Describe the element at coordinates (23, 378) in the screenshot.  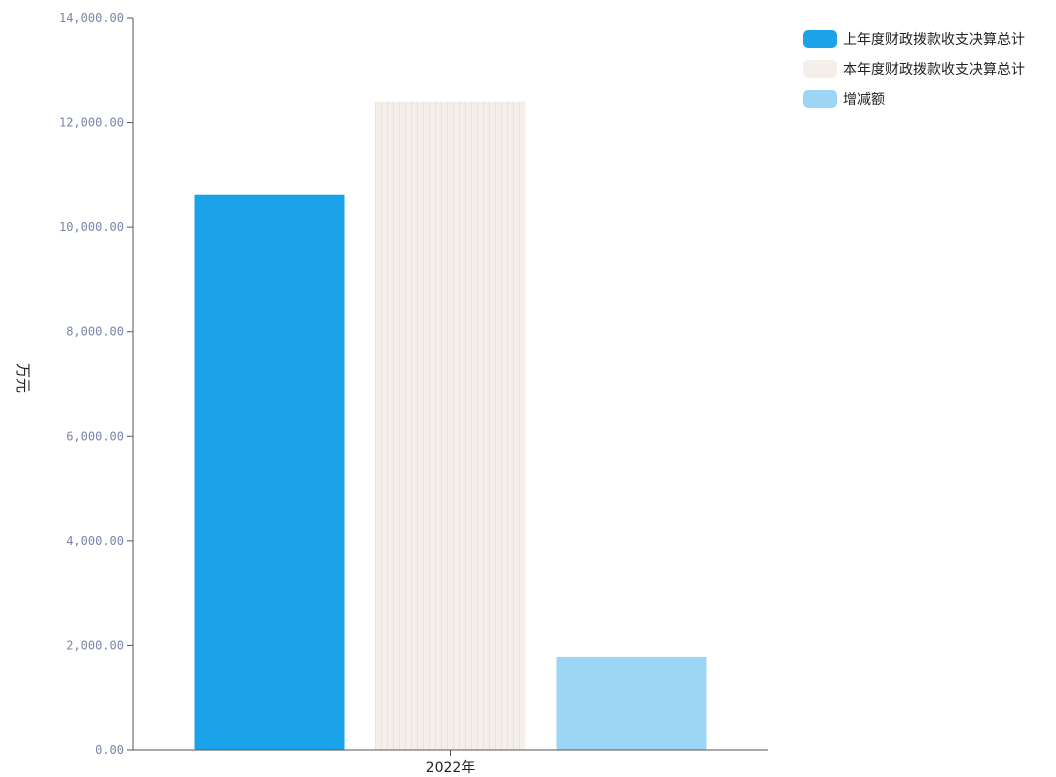
I see `y-axis-label: 万元` at that location.